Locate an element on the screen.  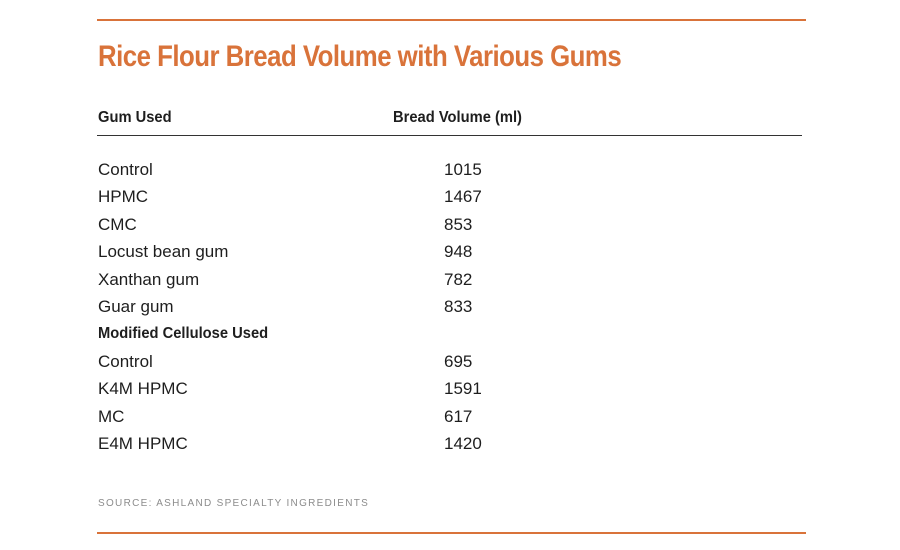
row-gum-name: HPMC is located at coordinates (123, 197).